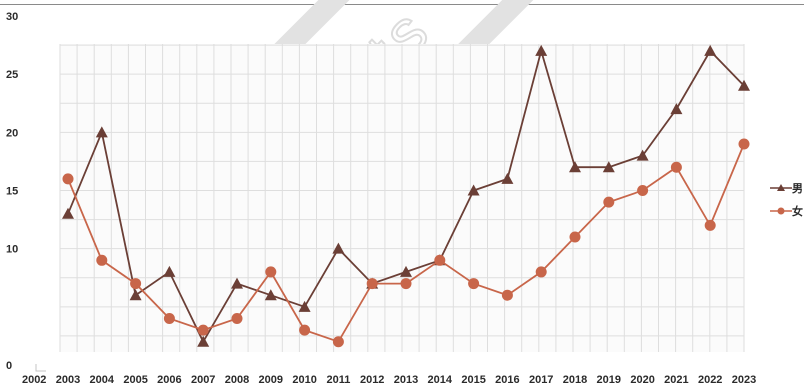  What do you see at coordinates (541, 380) in the screenshot?
I see `x-tick-label: 2017` at bounding box center [541, 380].